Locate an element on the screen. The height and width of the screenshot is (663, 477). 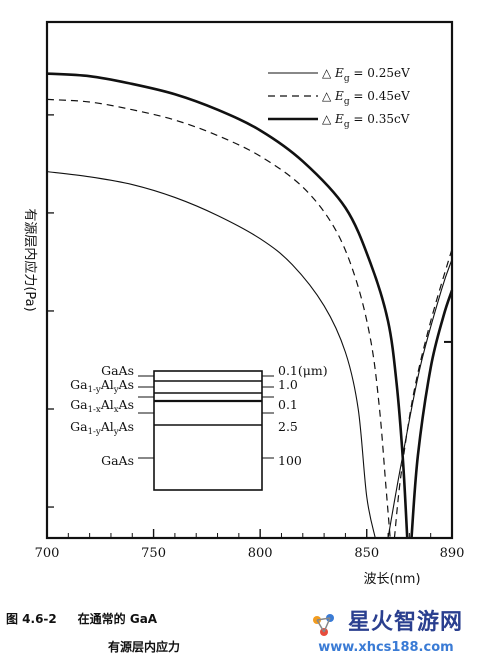
inset-layer-thickness: 2.5 is located at coordinates (288, 426).